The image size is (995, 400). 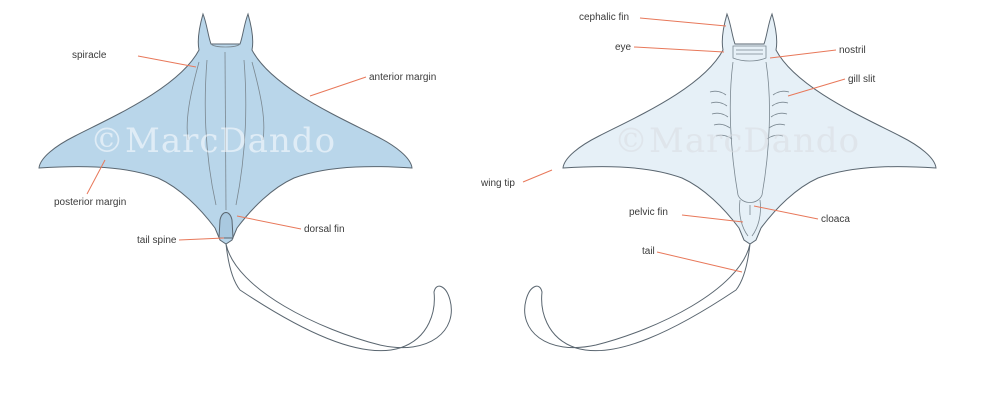 I want to click on gill-slits-left, so click(x=721, y=115).